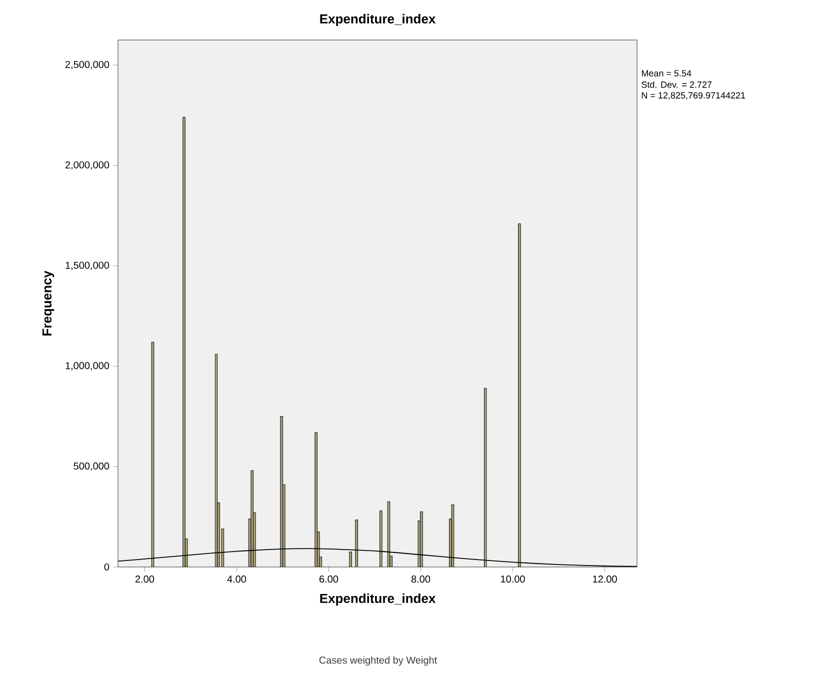 This screenshot has width=819, height=673. Describe the element at coordinates (87, 165) in the screenshot. I see `y-tick-label: 2,000,000` at that location.